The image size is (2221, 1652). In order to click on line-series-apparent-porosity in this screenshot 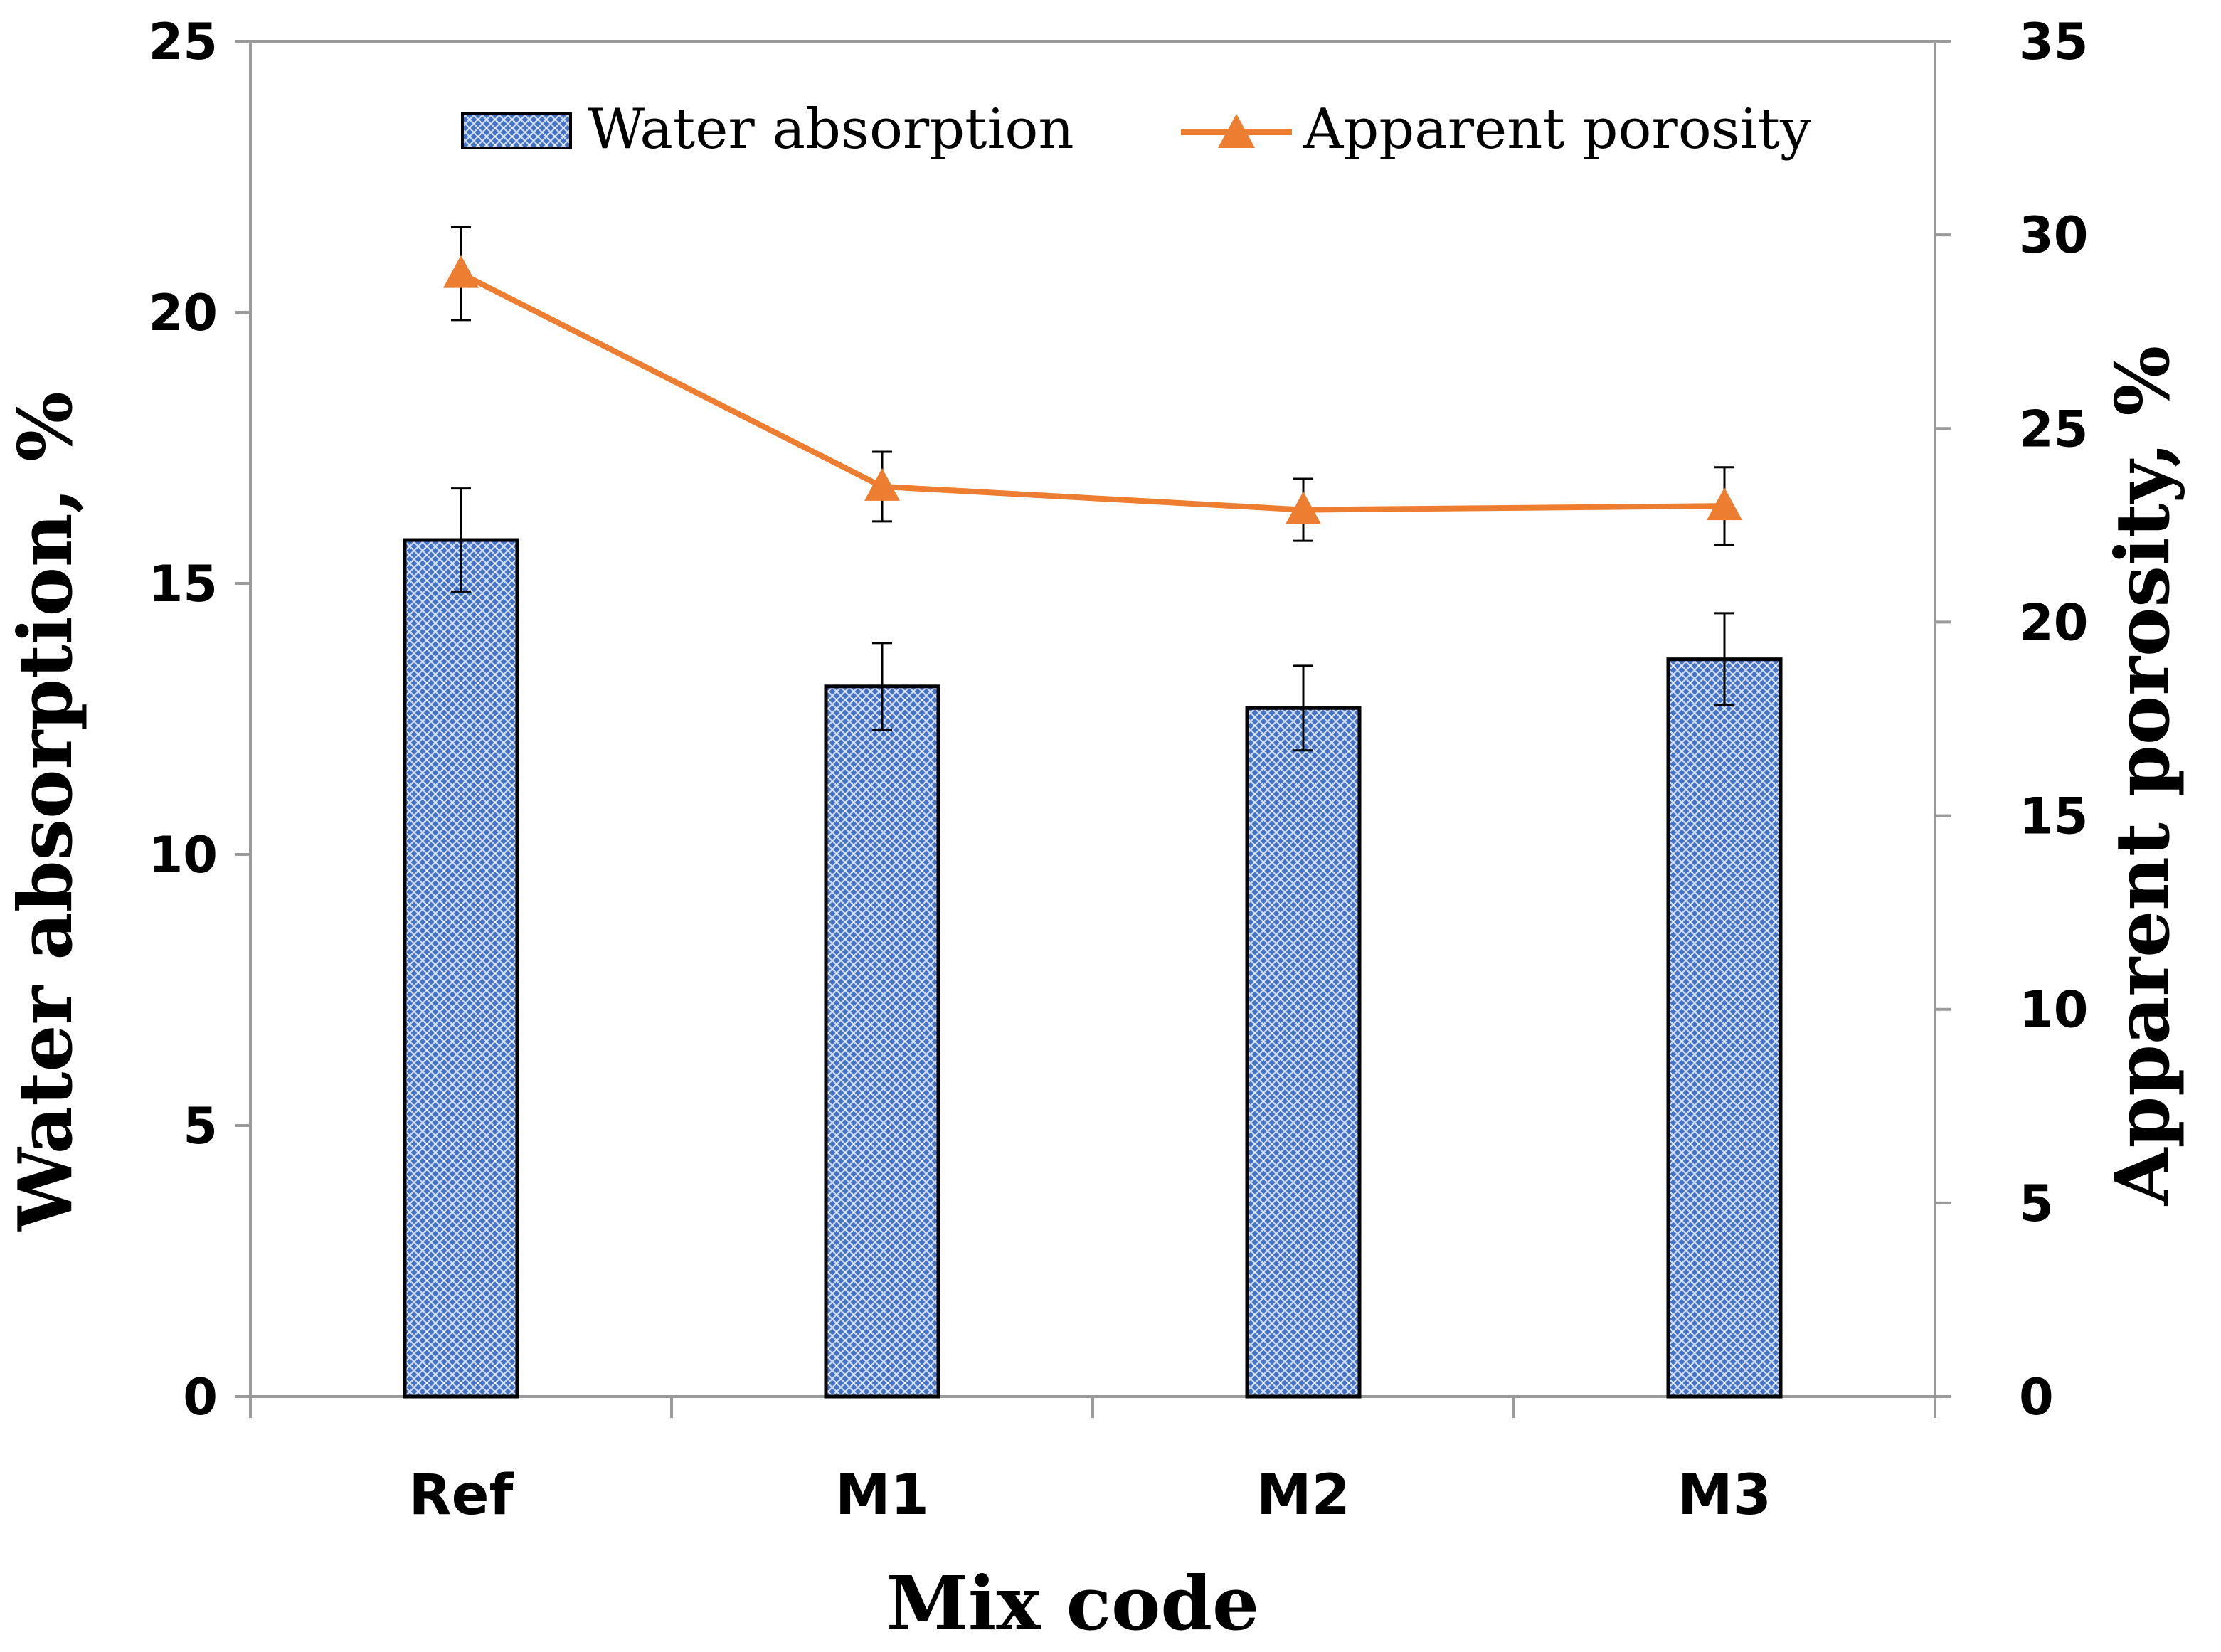, I will do `click(1092, 386)`.